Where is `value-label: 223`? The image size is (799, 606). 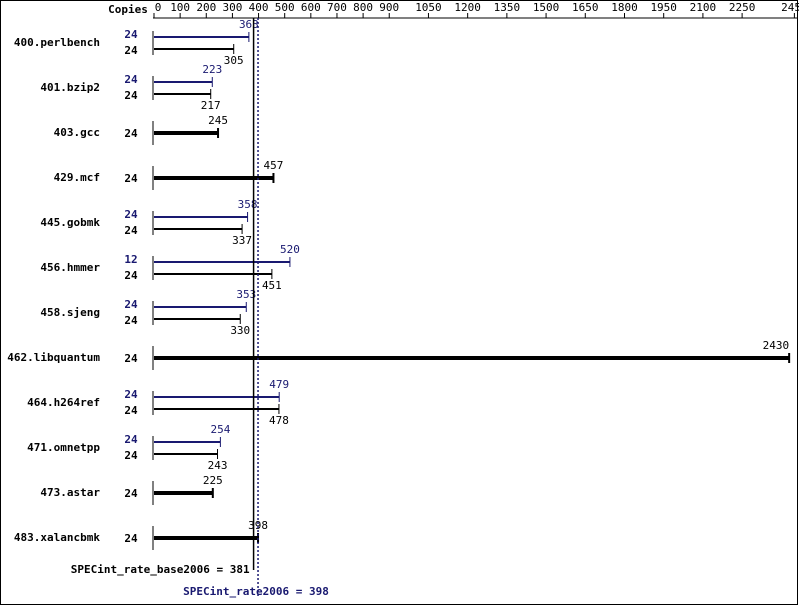
value-label: 223 is located at coordinates (212, 69).